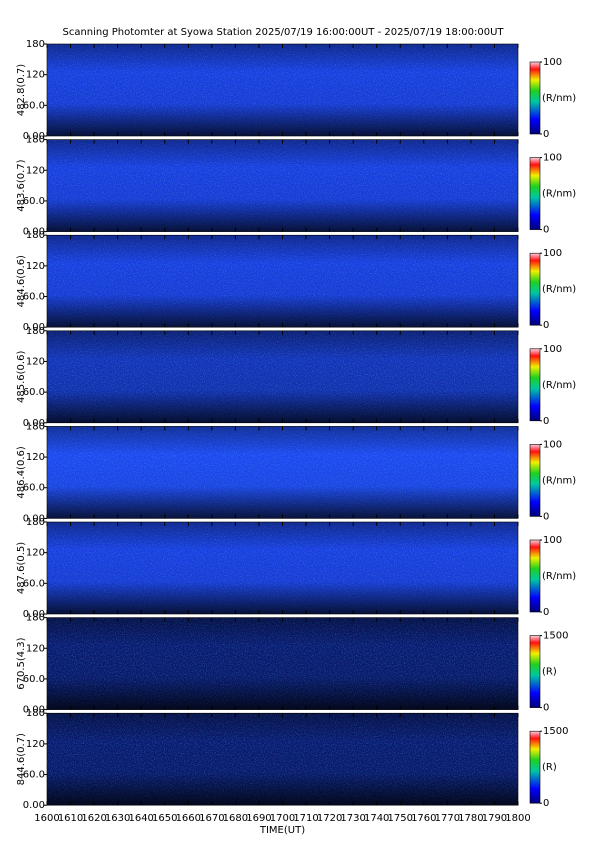  What do you see at coordinates (470, 818) in the screenshot?
I see `x-tick-label: 1780` at bounding box center [470, 818].